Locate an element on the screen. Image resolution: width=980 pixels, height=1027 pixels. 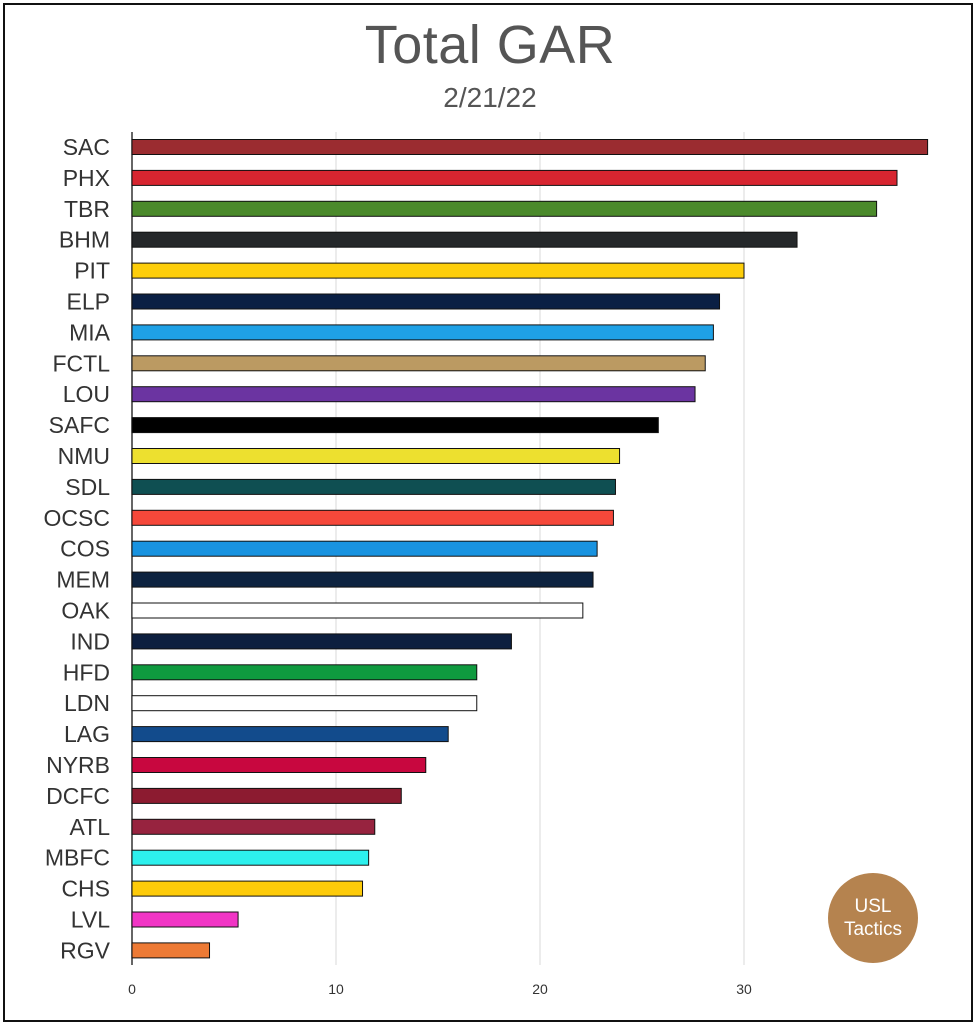
bar-mia is located at coordinates (422, 332).